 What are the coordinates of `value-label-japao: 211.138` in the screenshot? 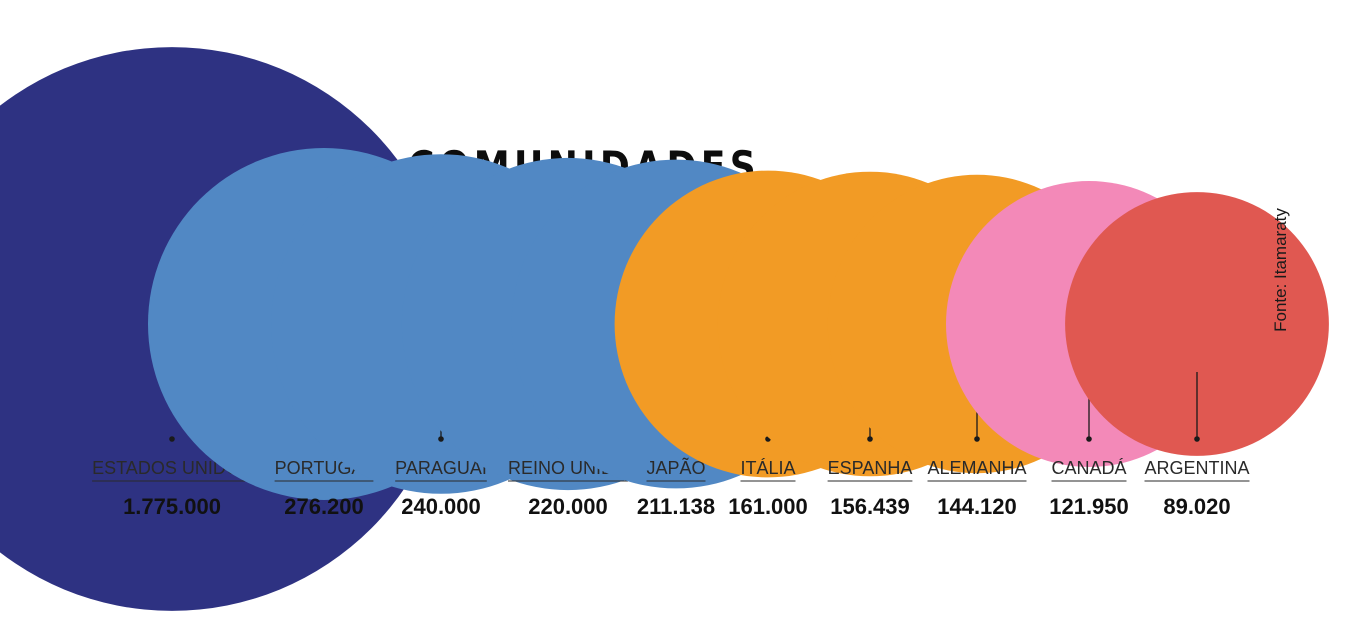 It's located at (676, 506).